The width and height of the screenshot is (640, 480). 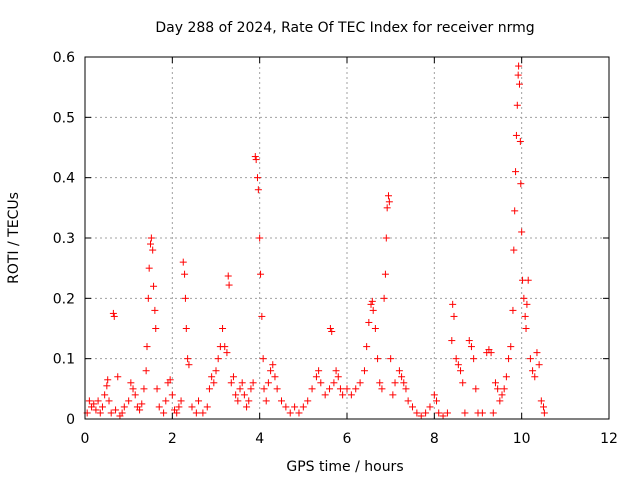 What do you see at coordinates (344, 467) in the screenshot?
I see `x-axis-title: GPS time / hours` at bounding box center [344, 467].